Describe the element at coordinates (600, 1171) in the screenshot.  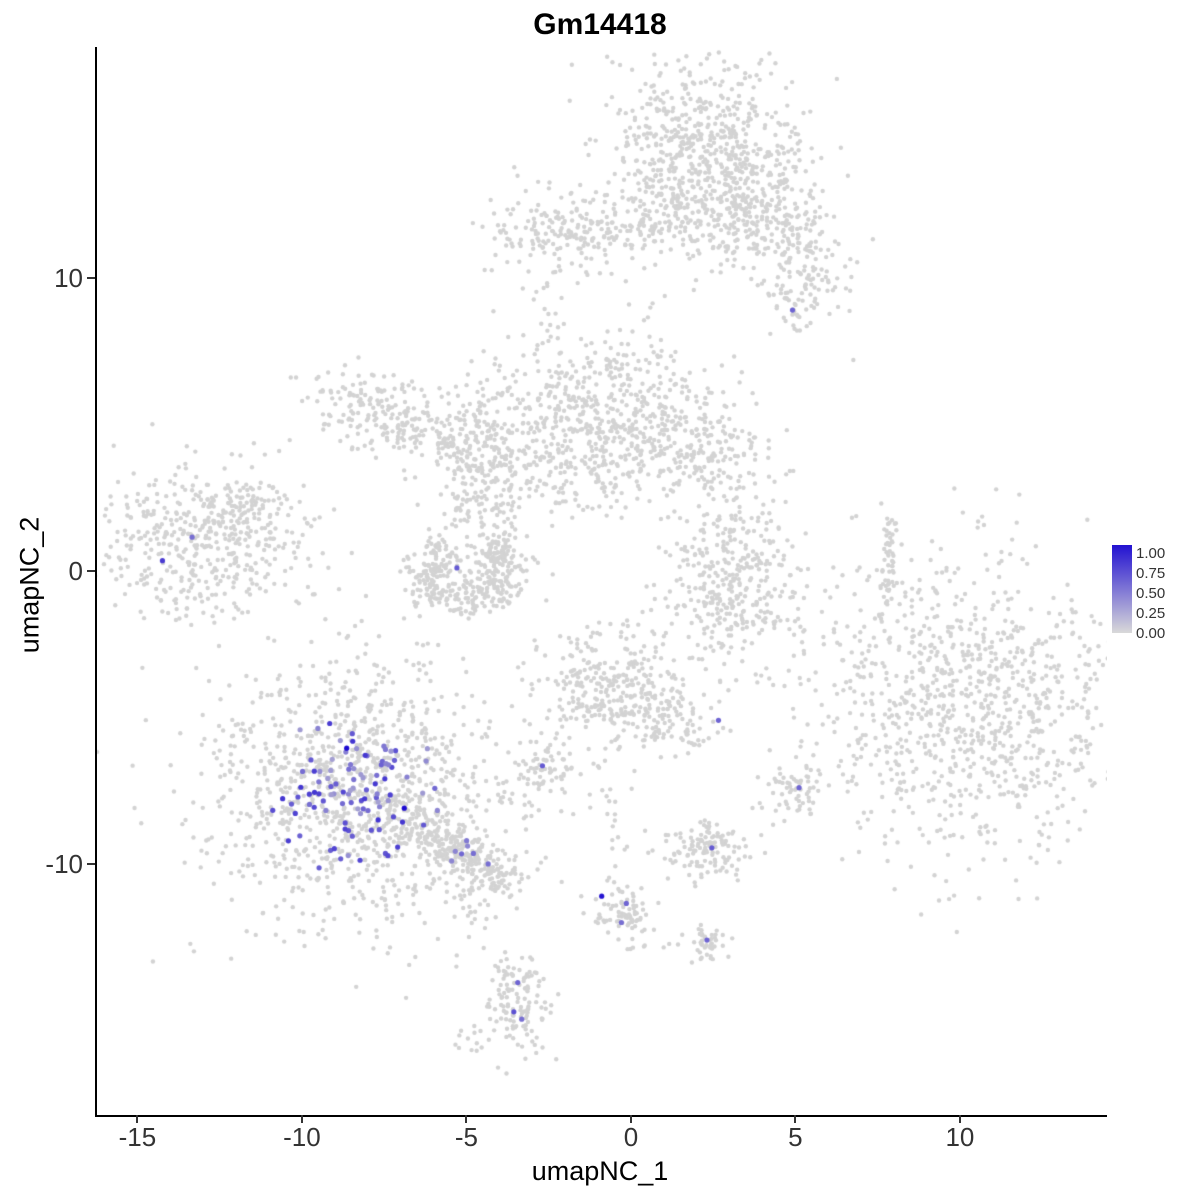
I see `x-axis-label: umapNC_1` at that location.